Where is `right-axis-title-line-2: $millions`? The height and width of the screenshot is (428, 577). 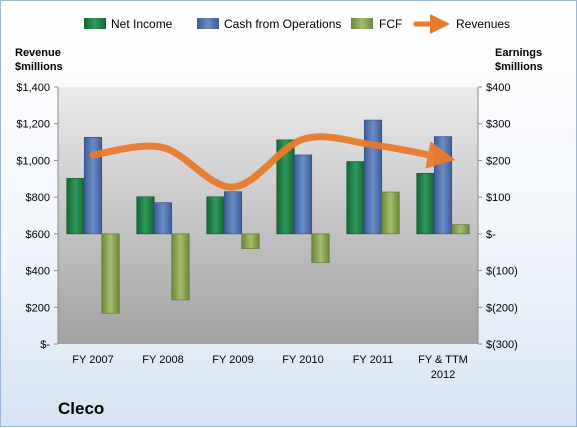 right-axis-title-line-2: $millions is located at coordinates (519, 67).